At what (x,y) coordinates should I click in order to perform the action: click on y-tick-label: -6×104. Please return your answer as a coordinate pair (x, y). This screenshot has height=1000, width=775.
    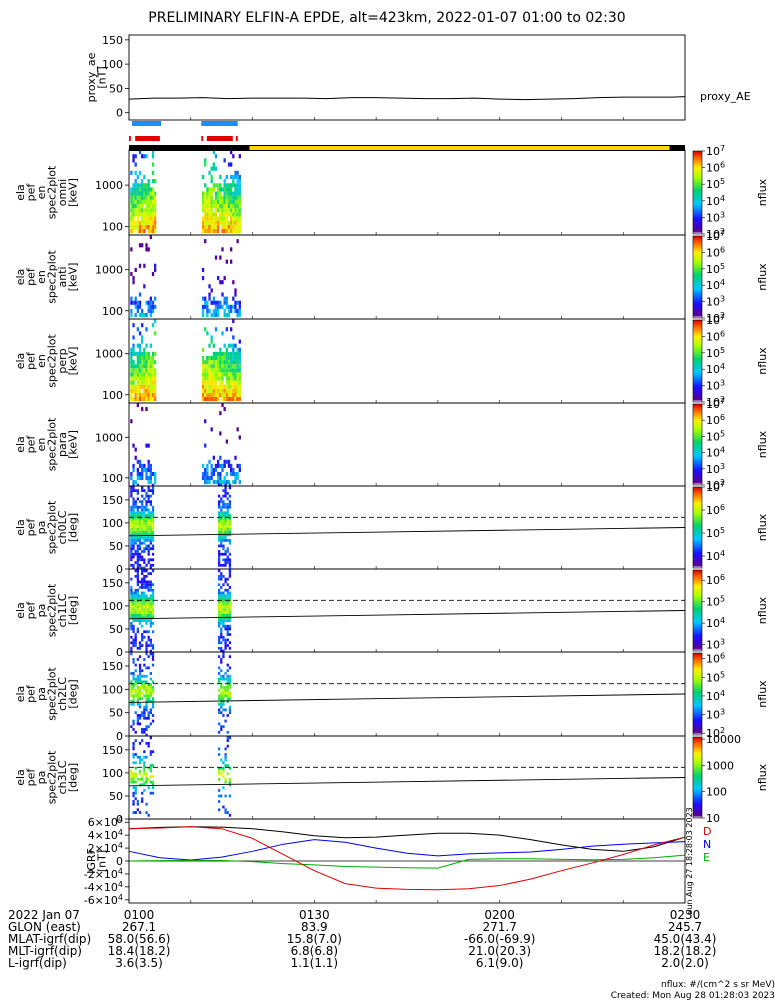
    Looking at the image, I should click on (103, 900).